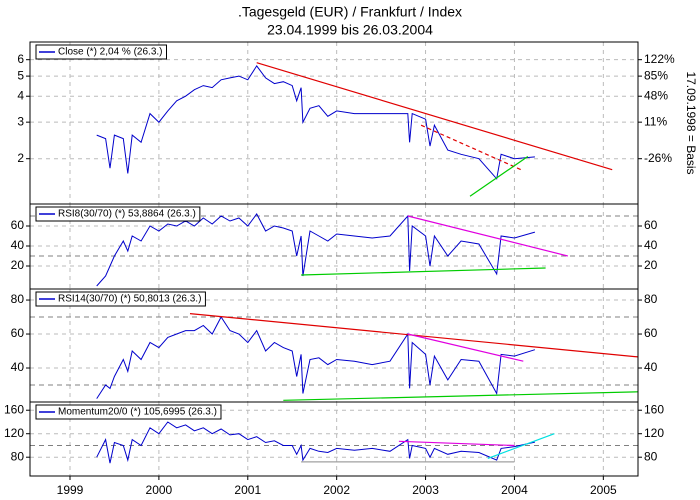  Describe the element at coordinates (654, 433) in the screenshot. I see `y-tick-label-right: 120` at that location.